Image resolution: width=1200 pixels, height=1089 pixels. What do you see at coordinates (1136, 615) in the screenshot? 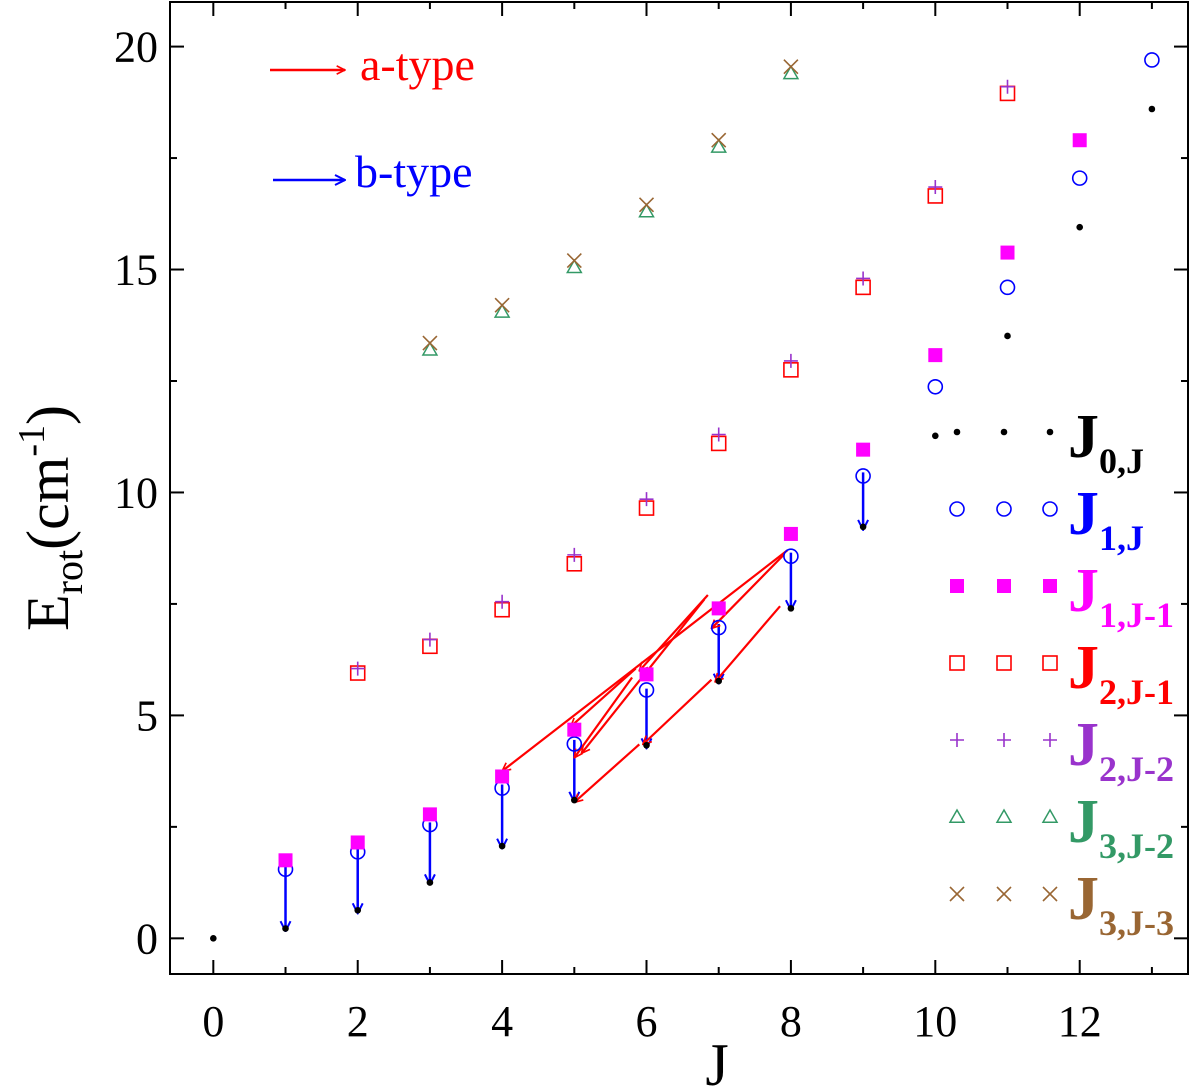
I see `legend-label-sub: 1,J-1` at bounding box center [1136, 615].